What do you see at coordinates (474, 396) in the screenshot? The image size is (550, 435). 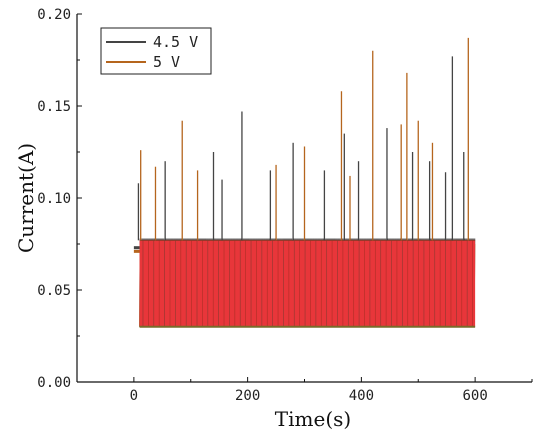 I see `x-tick-label: 600` at bounding box center [474, 396].